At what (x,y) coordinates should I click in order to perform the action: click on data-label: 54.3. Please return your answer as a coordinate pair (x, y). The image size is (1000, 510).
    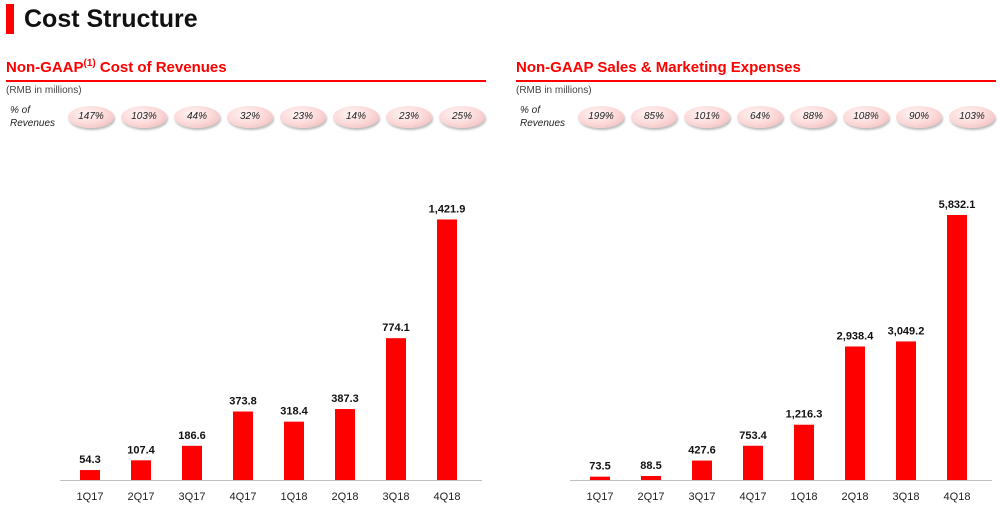
    Looking at the image, I should click on (89, 460).